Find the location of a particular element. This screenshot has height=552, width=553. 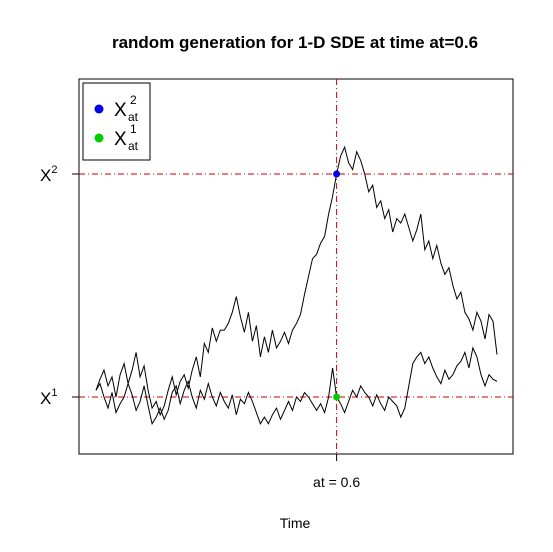

highlight-points is located at coordinates (337, 285).